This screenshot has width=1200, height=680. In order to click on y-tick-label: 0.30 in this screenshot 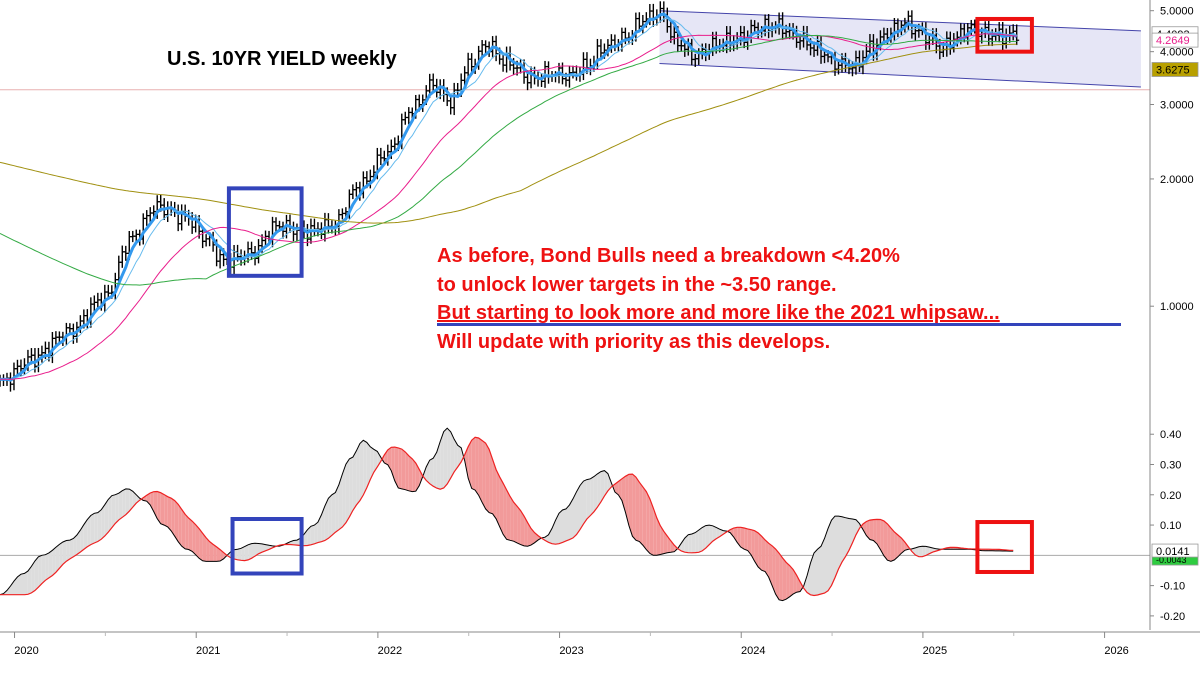, I will do `click(1170, 466)`.